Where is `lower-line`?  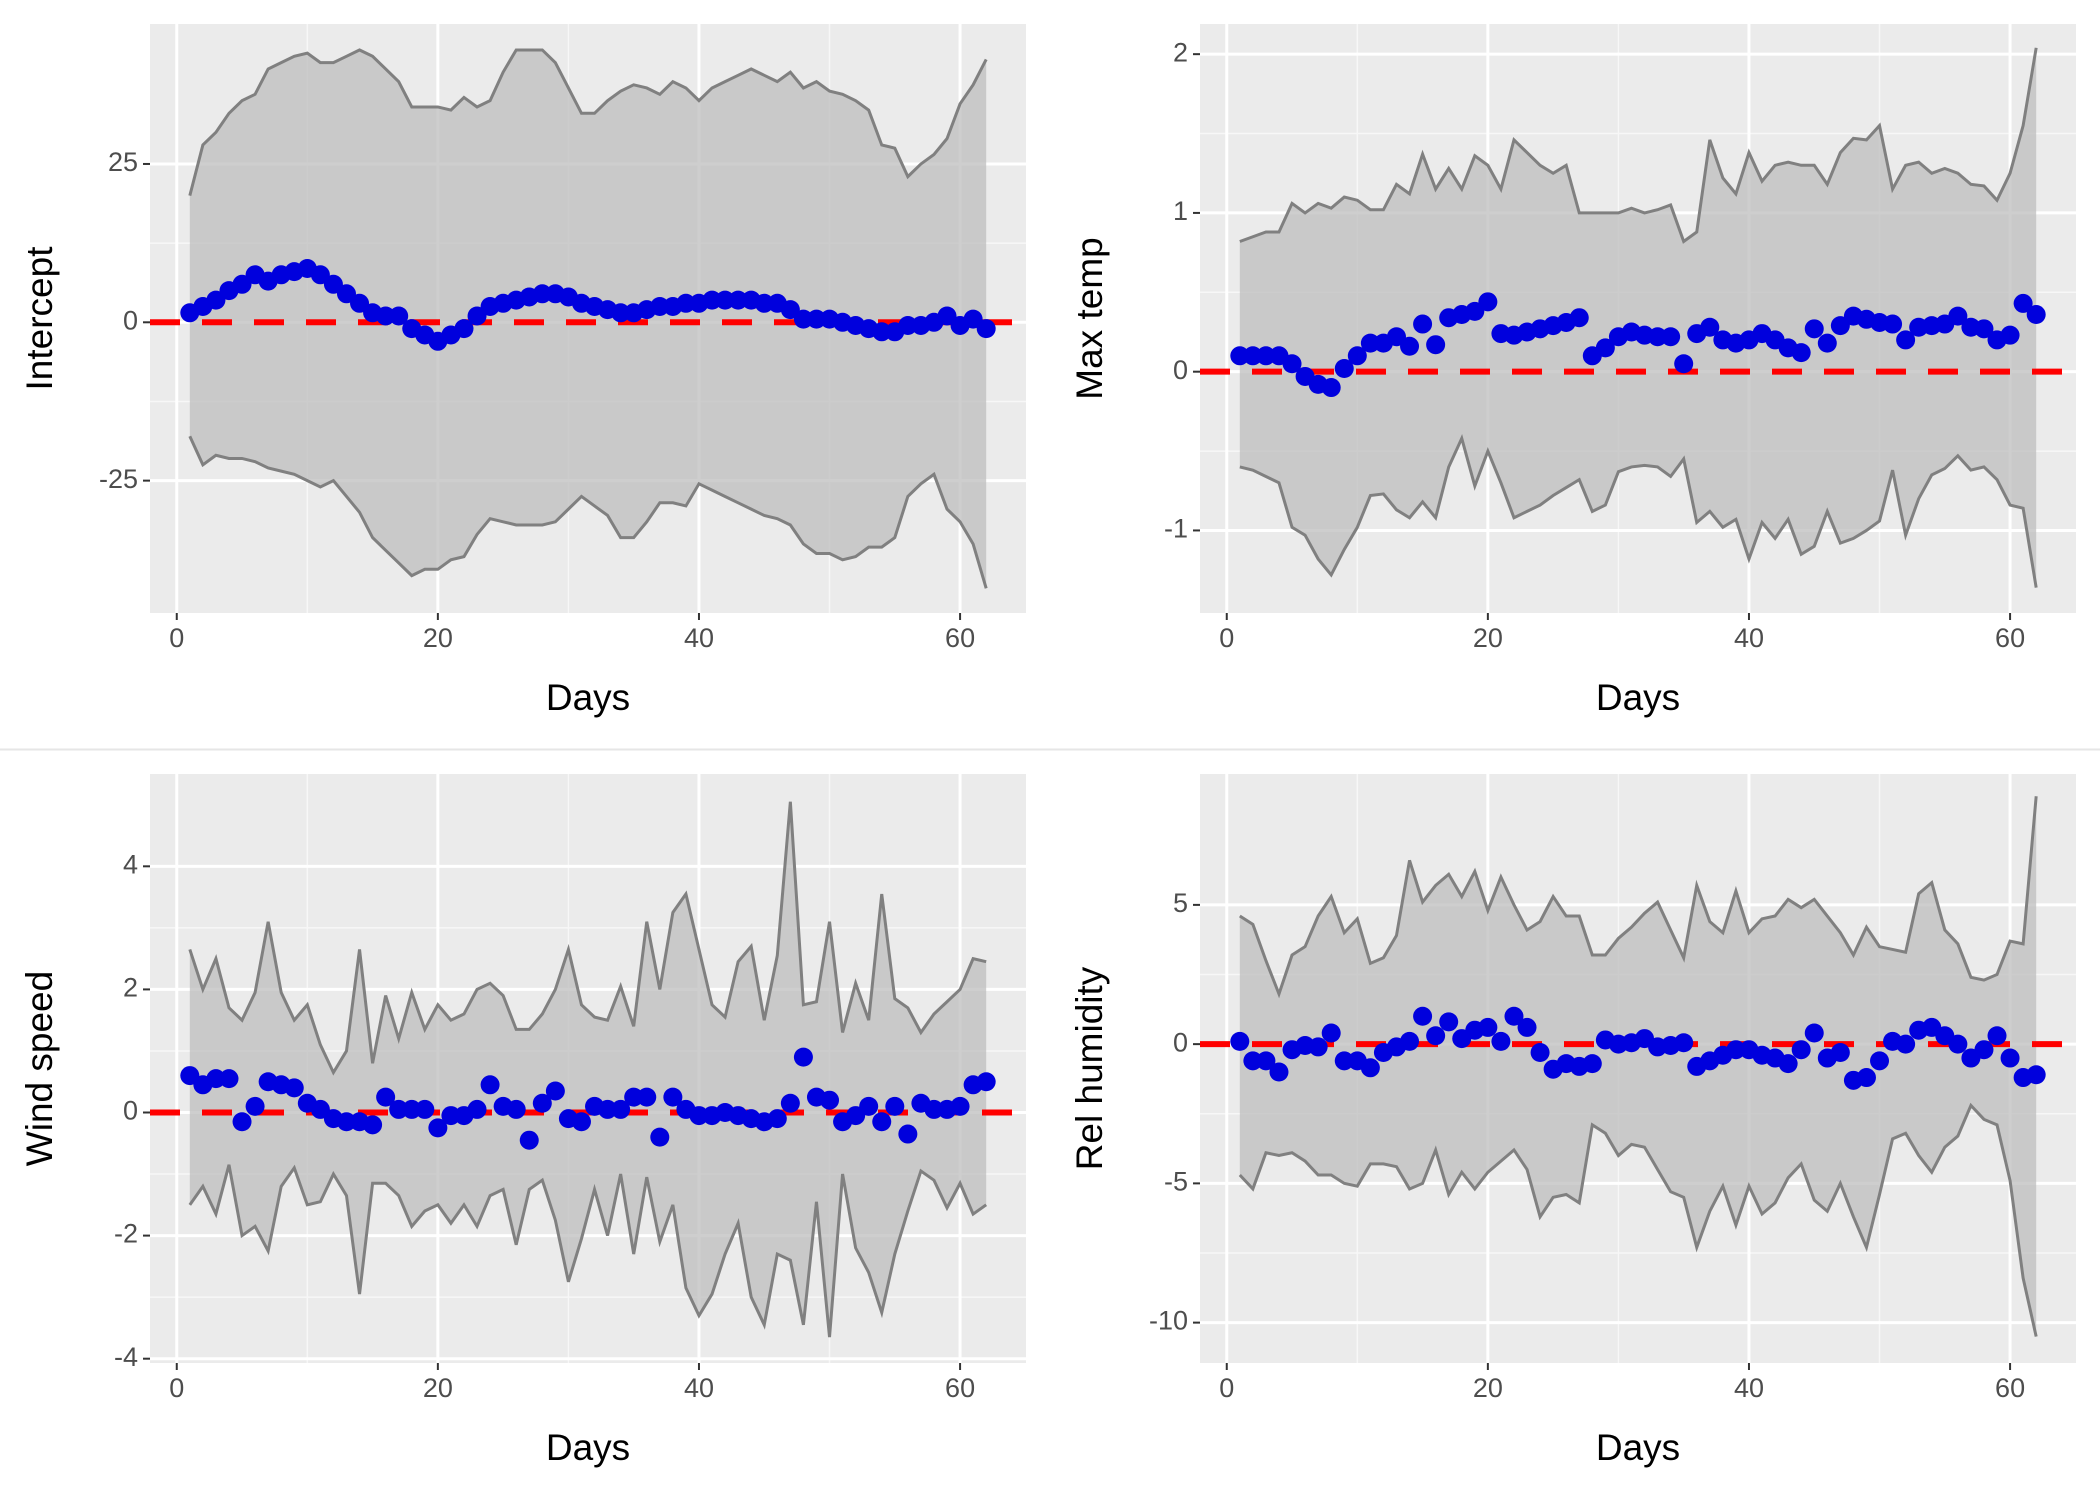
lower-line is located at coordinates (588, 512).